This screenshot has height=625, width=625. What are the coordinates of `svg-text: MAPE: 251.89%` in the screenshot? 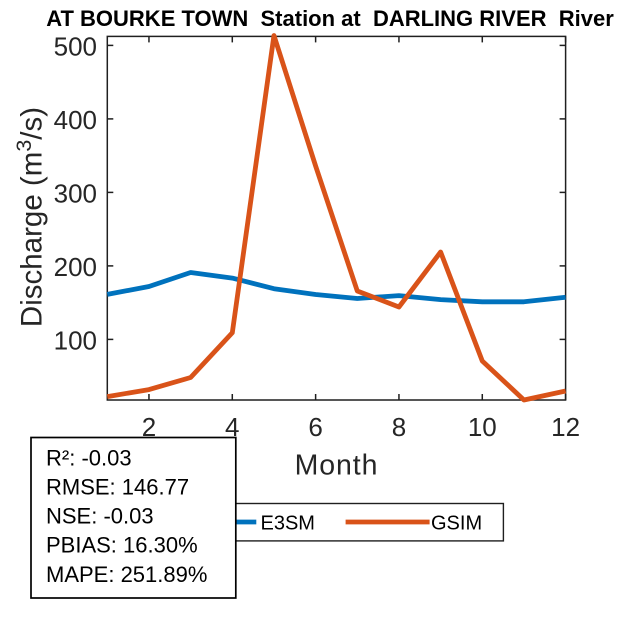 It's located at (126, 574).